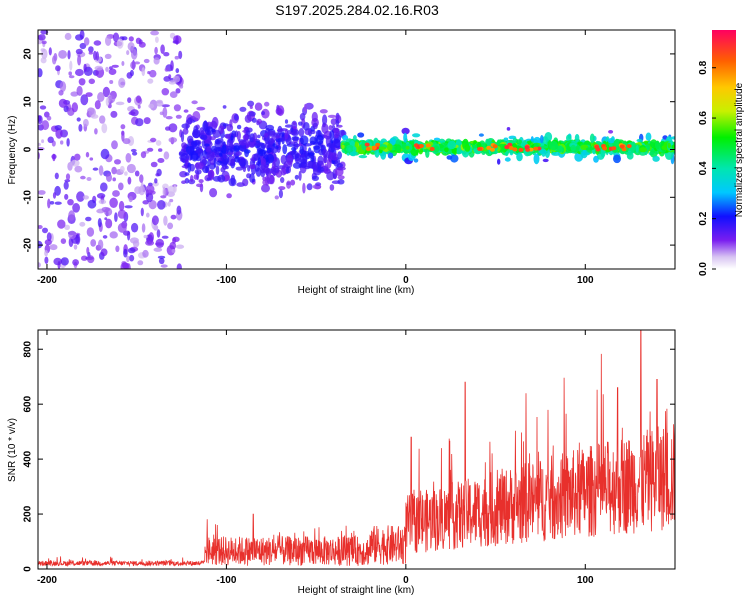 The image size is (750, 600). Describe the element at coordinates (28, 458) in the screenshot. I see `y-tick-label: 400` at that location.